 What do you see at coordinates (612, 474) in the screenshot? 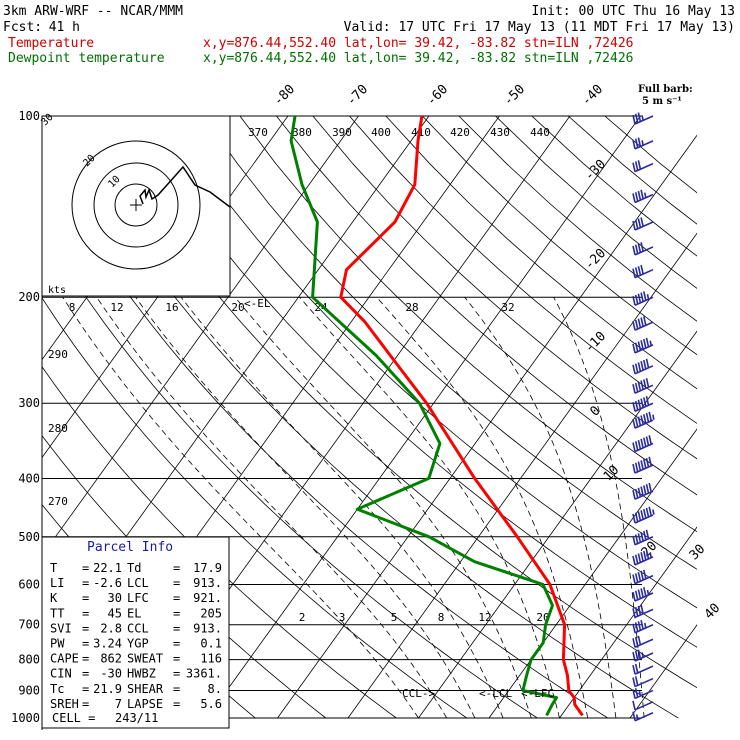
I see `isotherm-label: 10` at bounding box center [612, 474].